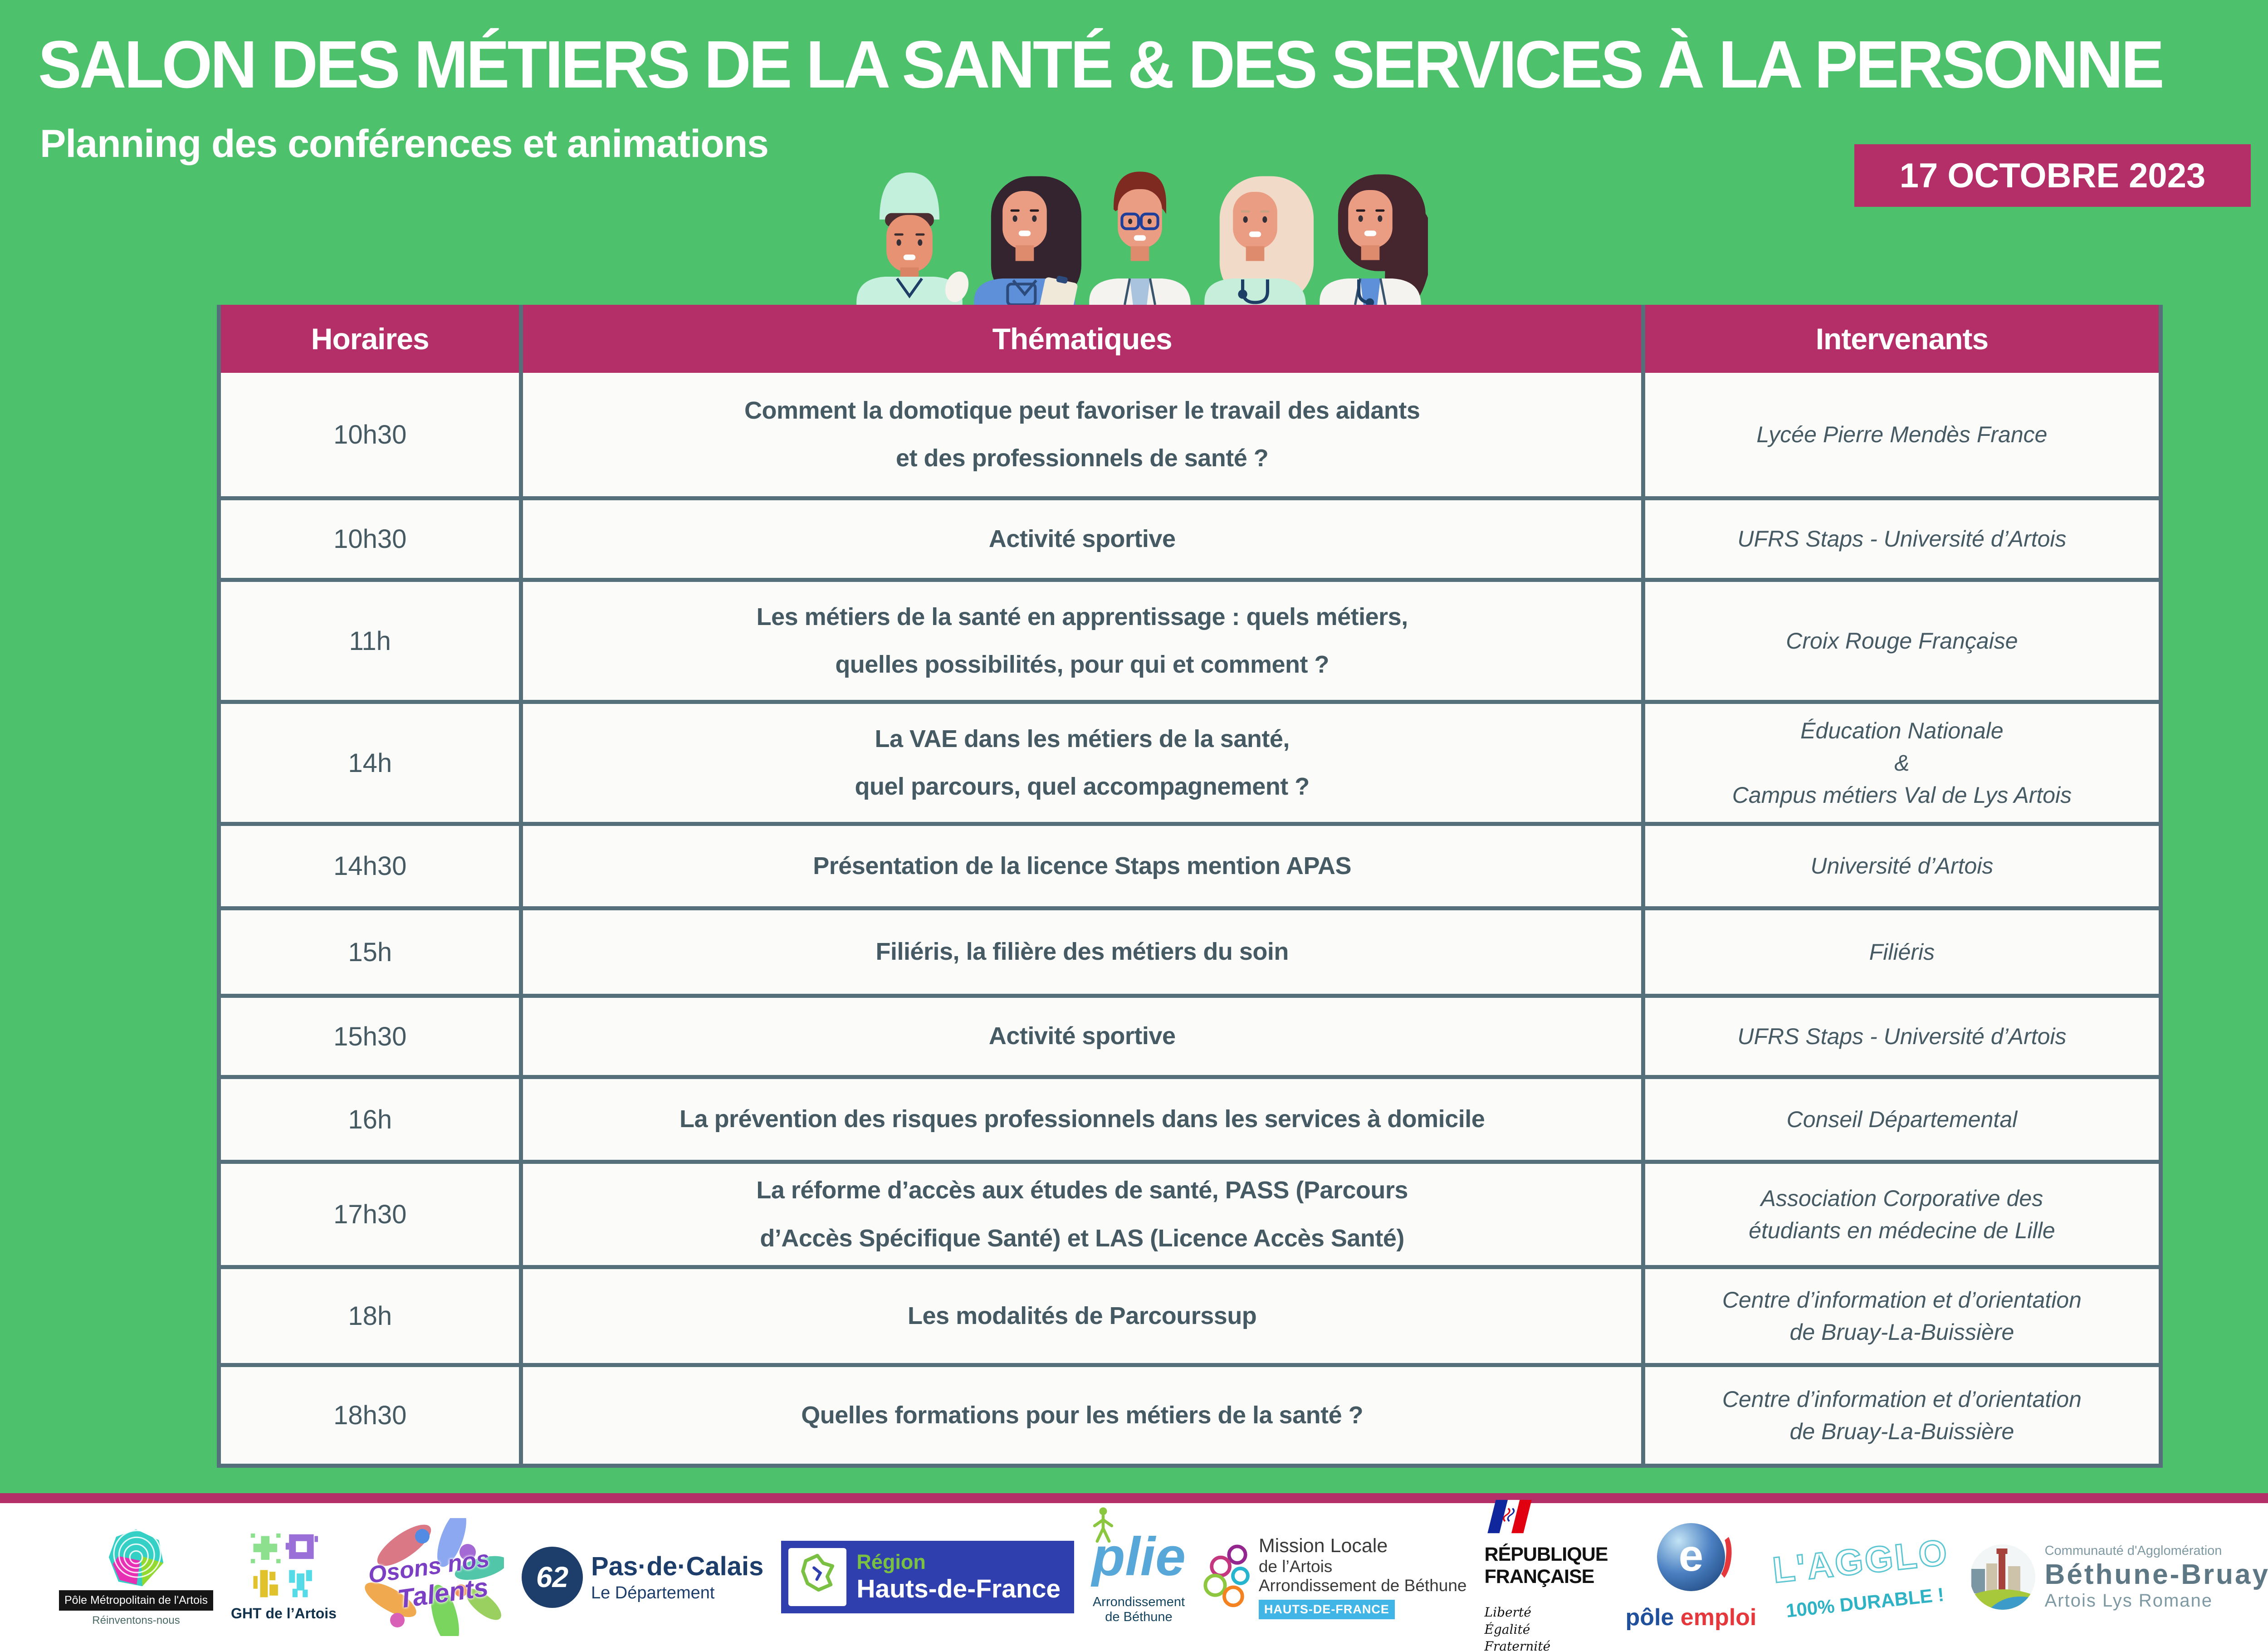 This screenshot has height=1651, width=2268. Describe the element at coordinates (136, 1621) in the screenshot. I see `pole-metropolitain-sublabel: Réinventons-nous` at that location.